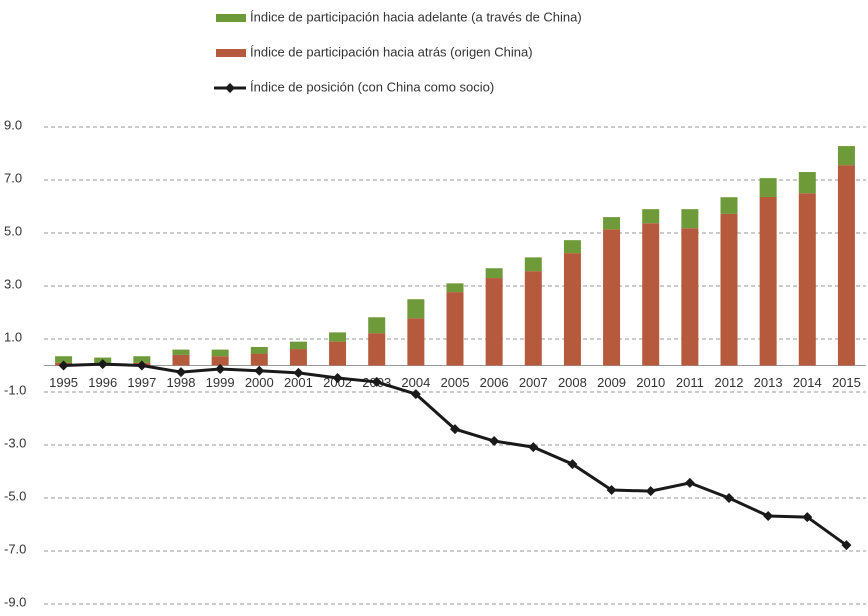  What do you see at coordinates (729, 382) in the screenshot?
I see `x-tick-label: 2012` at bounding box center [729, 382].